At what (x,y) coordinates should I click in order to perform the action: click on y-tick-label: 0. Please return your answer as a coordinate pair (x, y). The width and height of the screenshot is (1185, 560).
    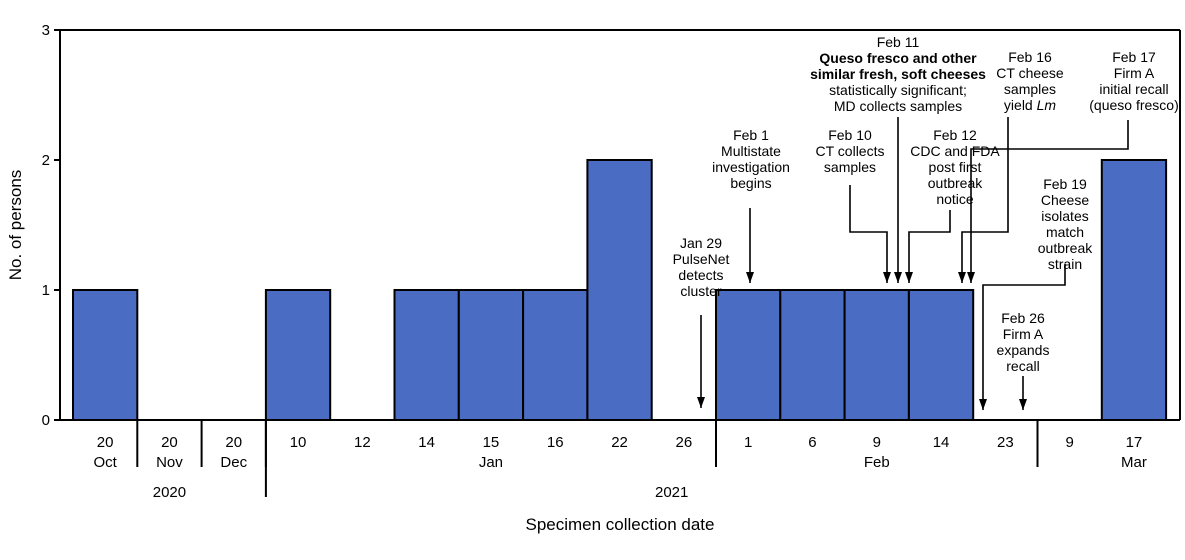
    Looking at the image, I should click on (46, 420).